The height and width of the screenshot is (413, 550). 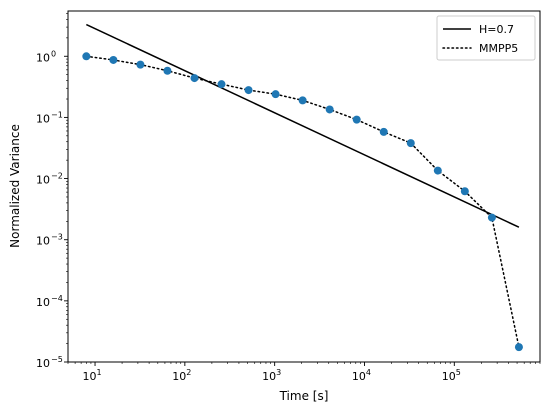 I want to click on y-tick-label-exponent: −3, so click(x=57, y=237).